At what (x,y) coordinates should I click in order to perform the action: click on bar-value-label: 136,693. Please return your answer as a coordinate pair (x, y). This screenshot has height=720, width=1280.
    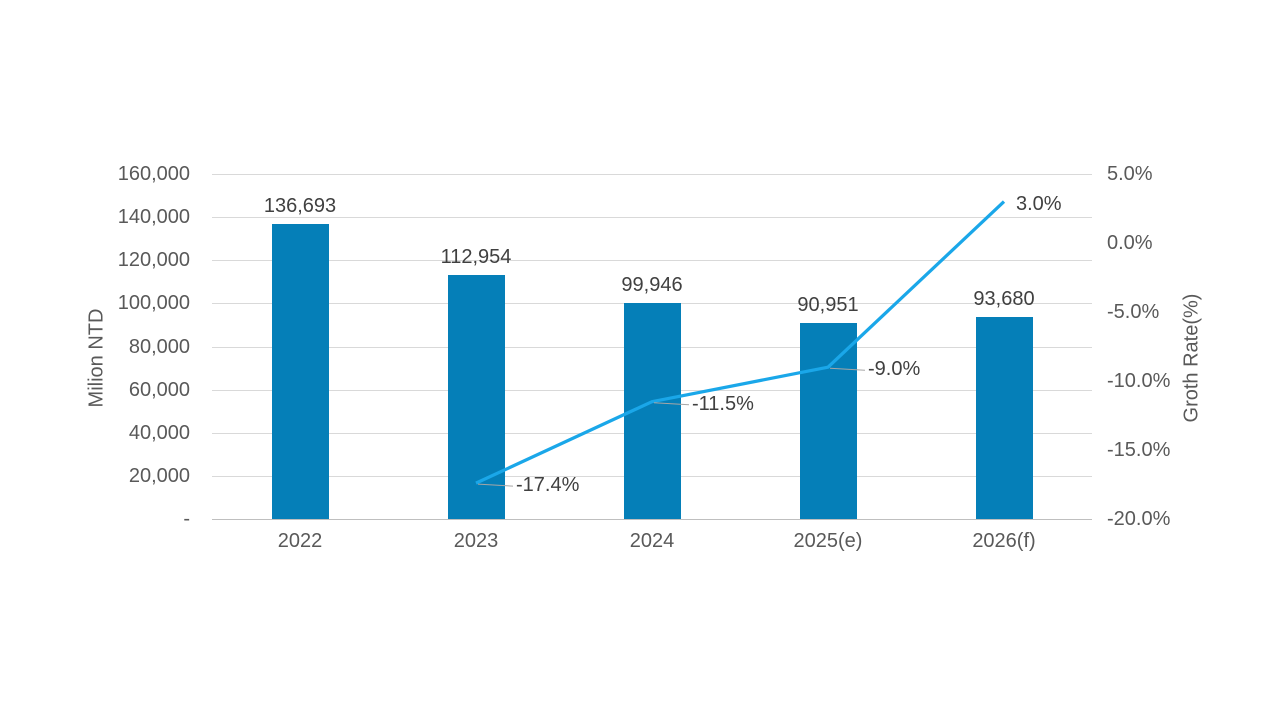
    Looking at the image, I should click on (300, 206).